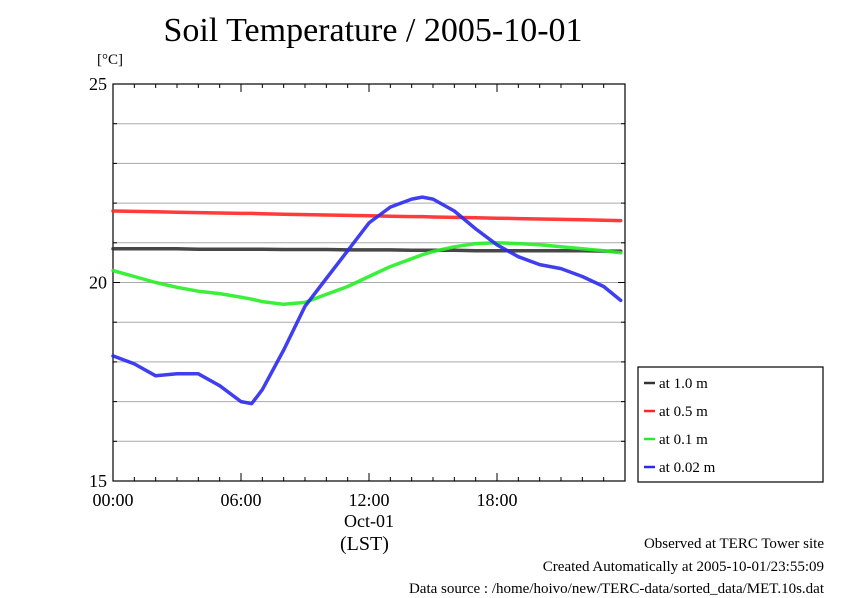 The image size is (842, 598). I want to click on legend-label: at 0.02 m, so click(687, 468).